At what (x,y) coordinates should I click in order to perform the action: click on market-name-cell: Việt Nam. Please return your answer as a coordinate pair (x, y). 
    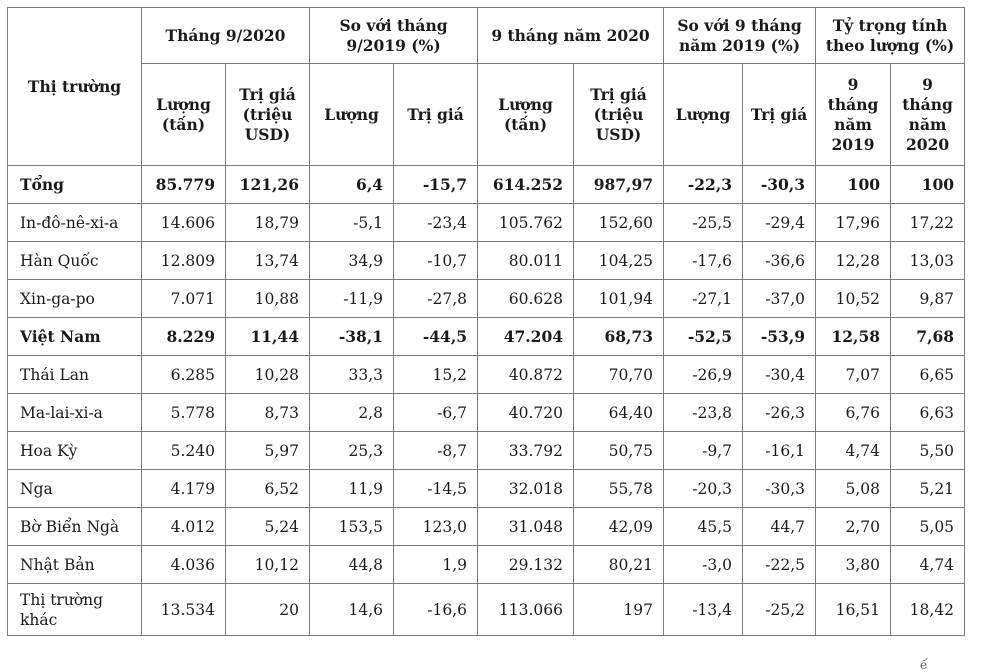
    Looking at the image, I should click on (74, 336).